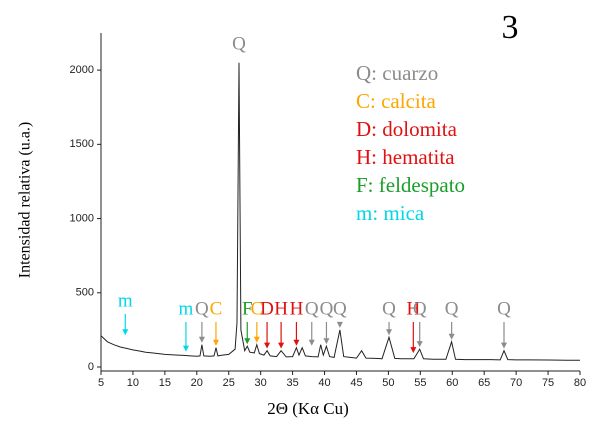  Describe the element at coordinates (407, 129) in the screenshot. I see `legend-entry: D: dolomita` at that location.